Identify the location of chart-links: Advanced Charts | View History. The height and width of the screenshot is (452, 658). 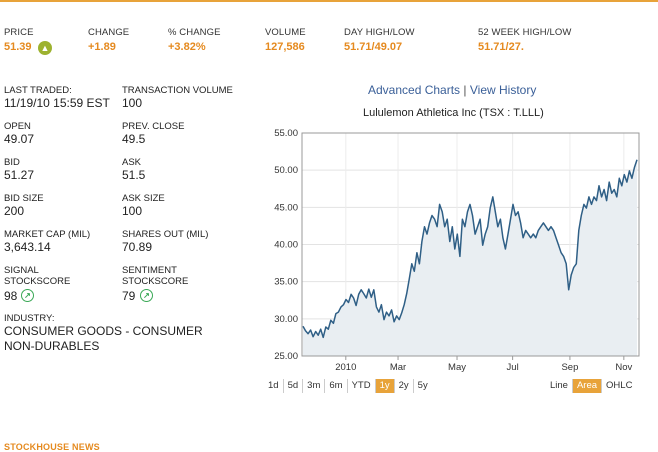
(452, 90).